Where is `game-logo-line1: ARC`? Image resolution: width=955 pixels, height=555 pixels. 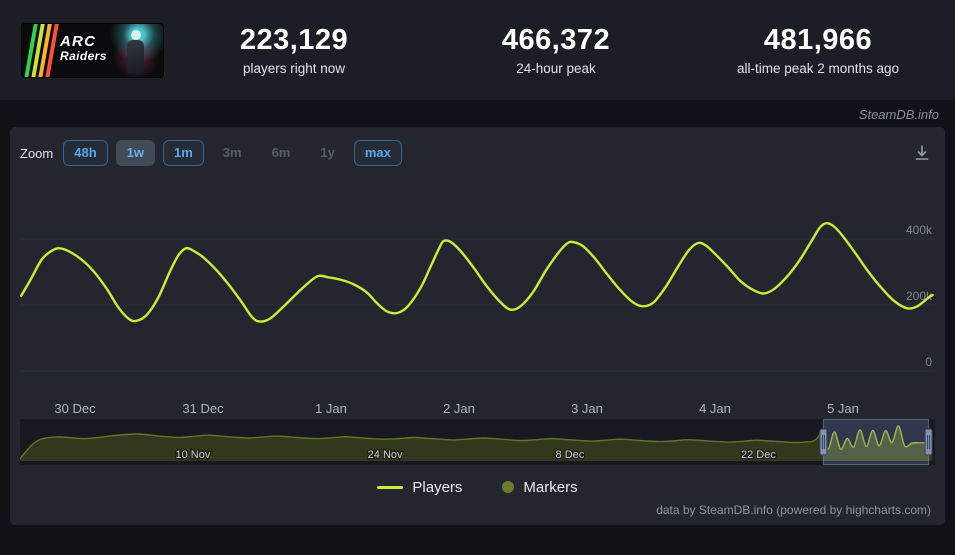 game-logo-line1: ARC is located at coordinates (78, 41).